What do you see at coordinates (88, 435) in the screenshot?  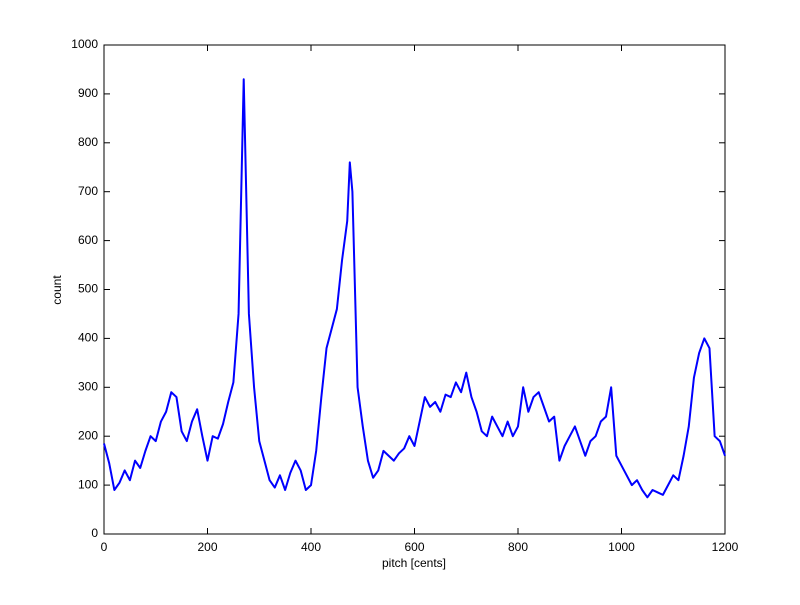 I see `y-tick-label: 200` at bounding box center [88, 435].